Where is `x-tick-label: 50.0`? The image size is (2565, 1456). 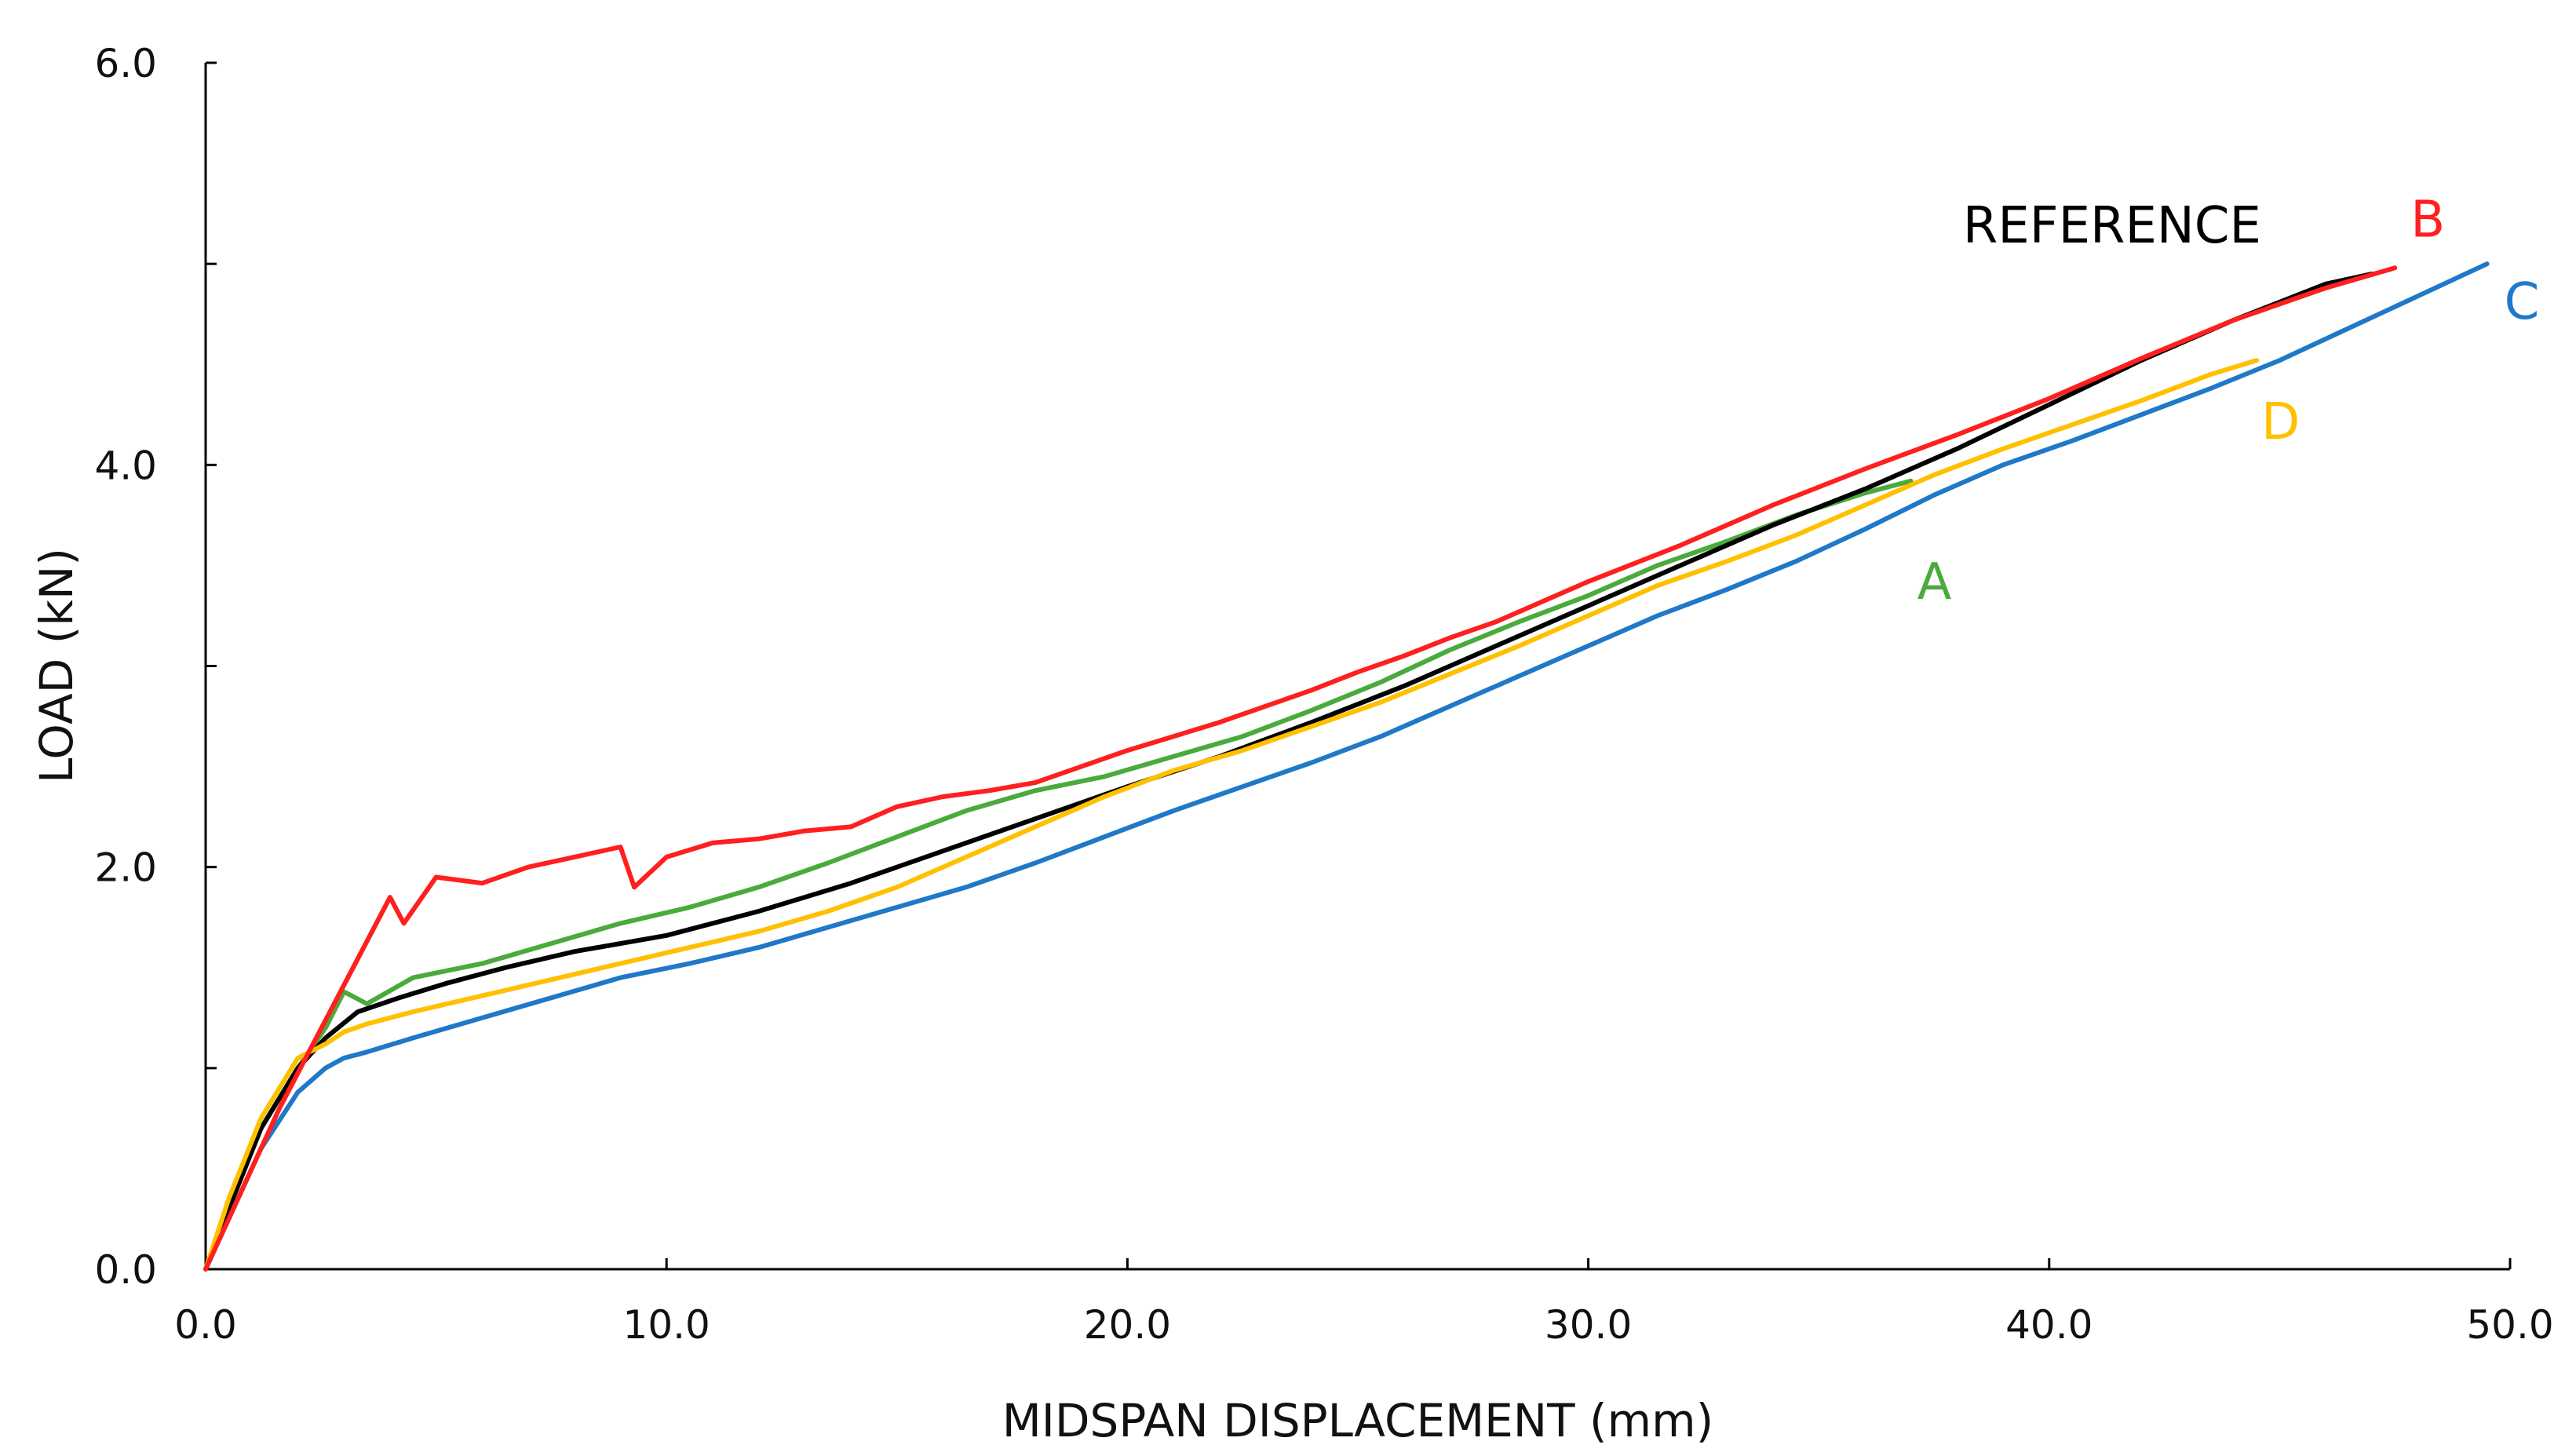 x-tick-label: 50.0 is located at coordinates (2509, 1325).